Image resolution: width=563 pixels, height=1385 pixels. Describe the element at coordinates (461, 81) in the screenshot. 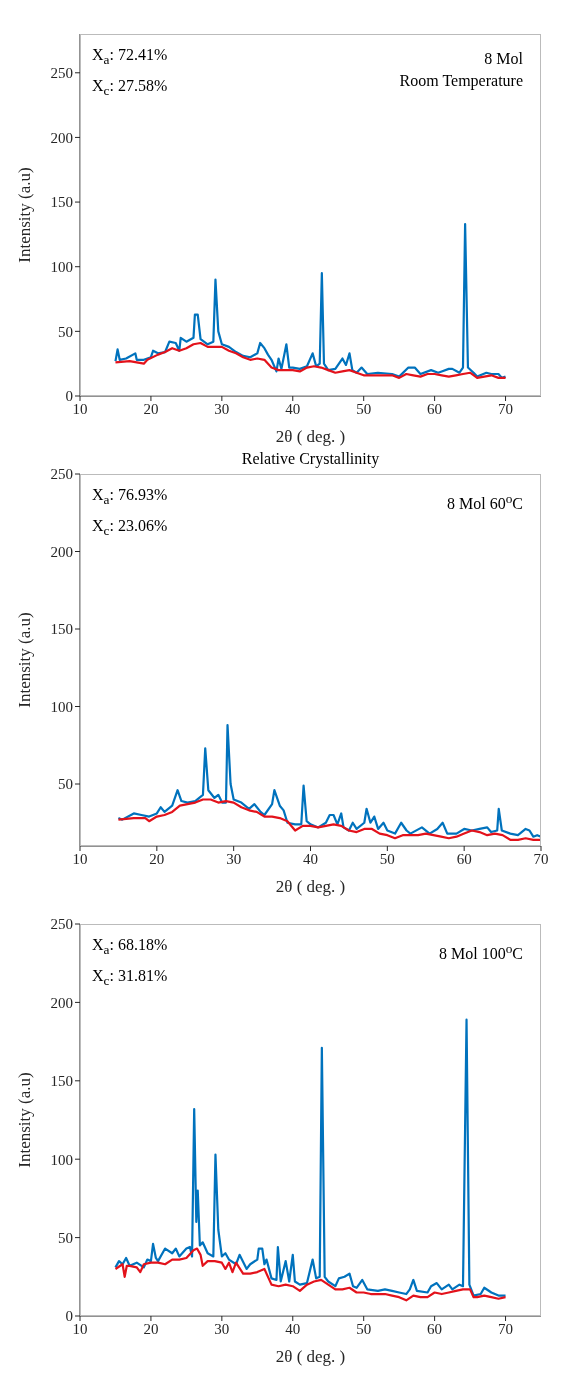

I see `annotation: Room Temperature` at that location.